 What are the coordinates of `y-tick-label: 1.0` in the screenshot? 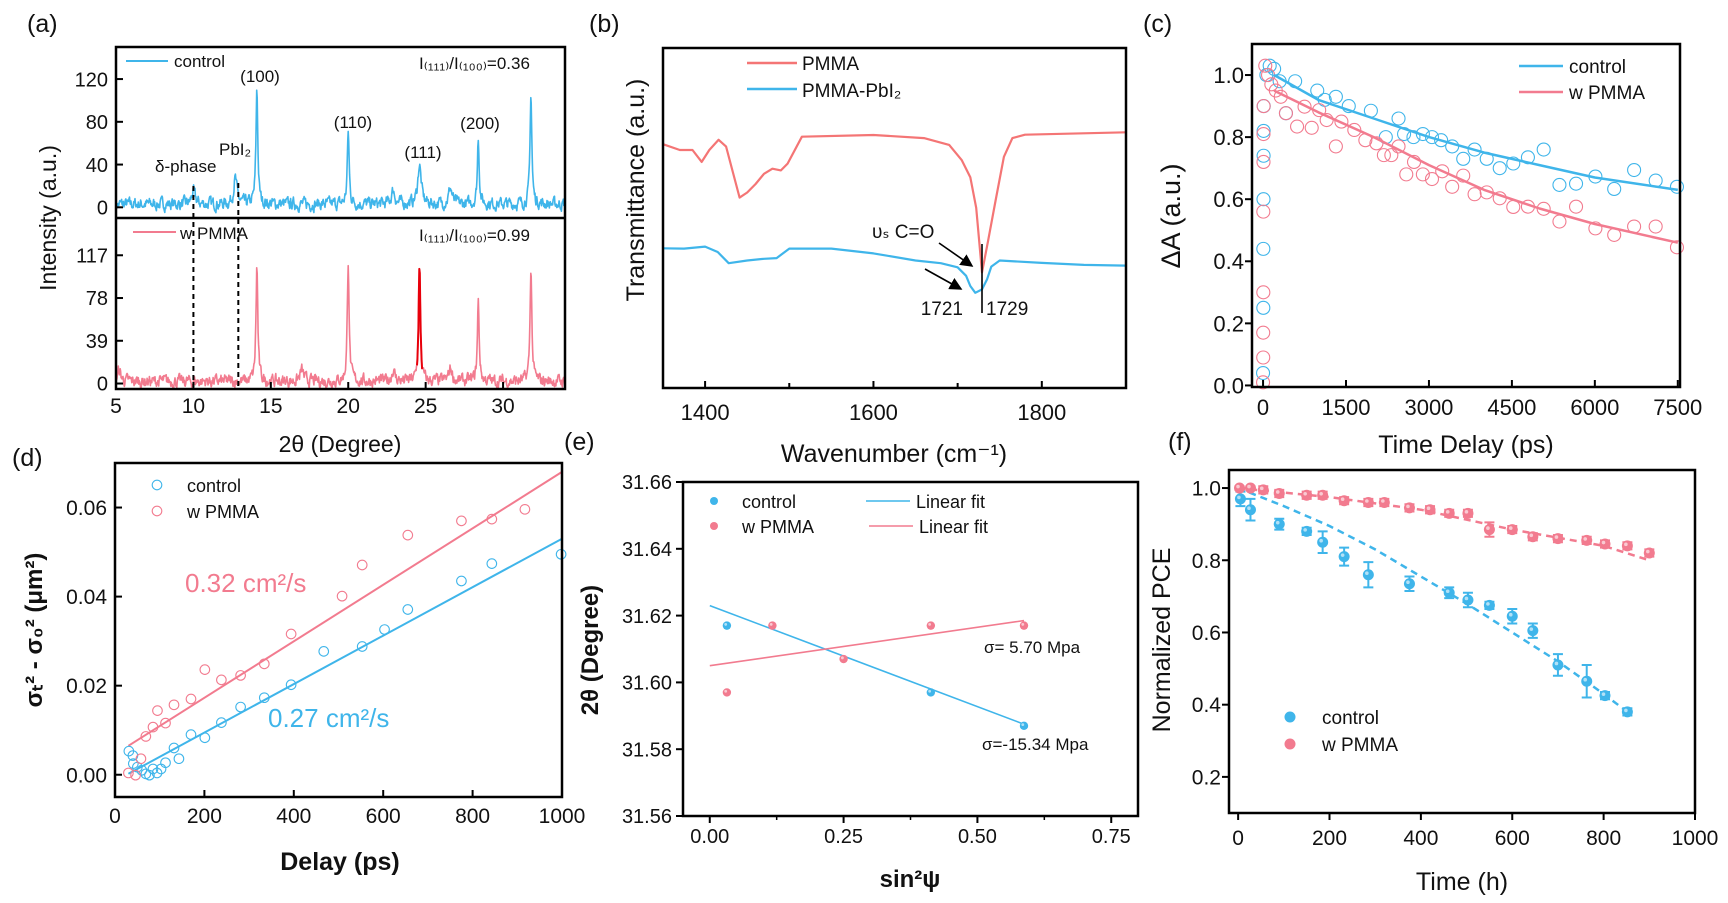 It's located at (1228, 75).